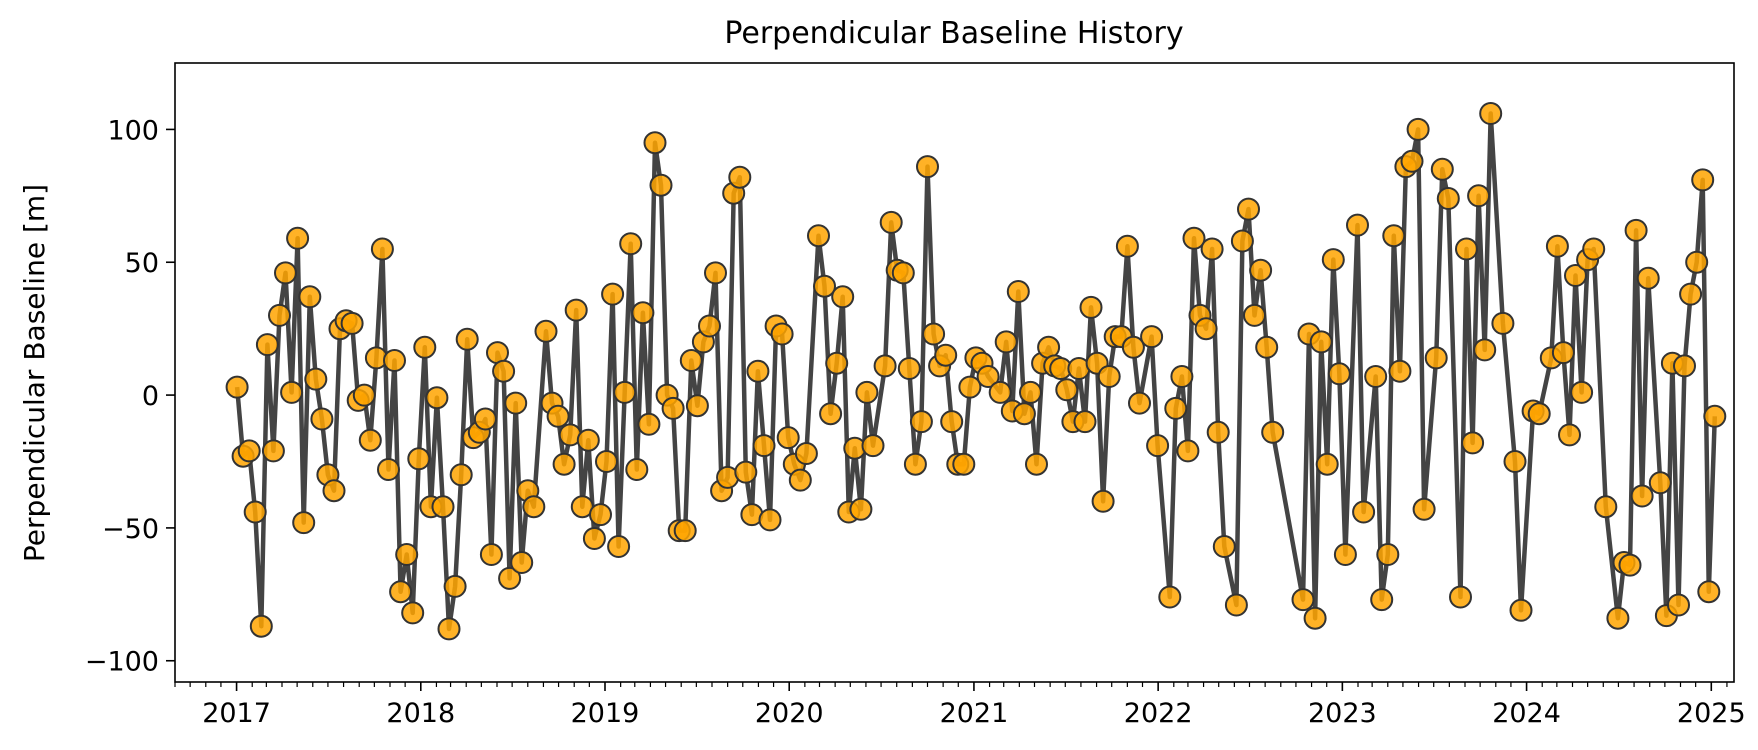 Image resolution: width=1758 pixels, height=750 pixels. I want to click on x-tick-label: 2025, so click(1711, 713).